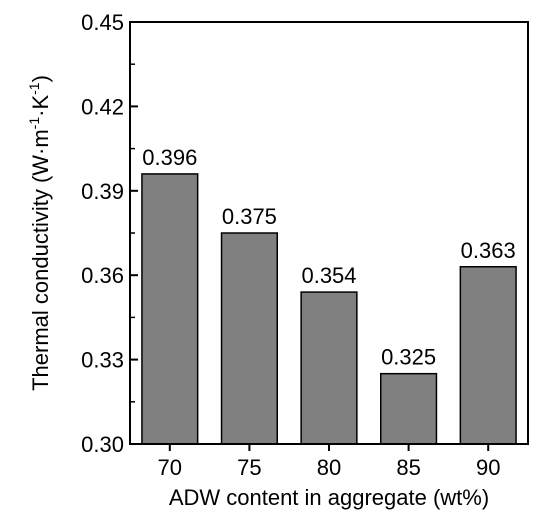 This screenshot has width=550, height=526. I want to click on y-tick-label-0.36: 0.36, so click(102, 275).